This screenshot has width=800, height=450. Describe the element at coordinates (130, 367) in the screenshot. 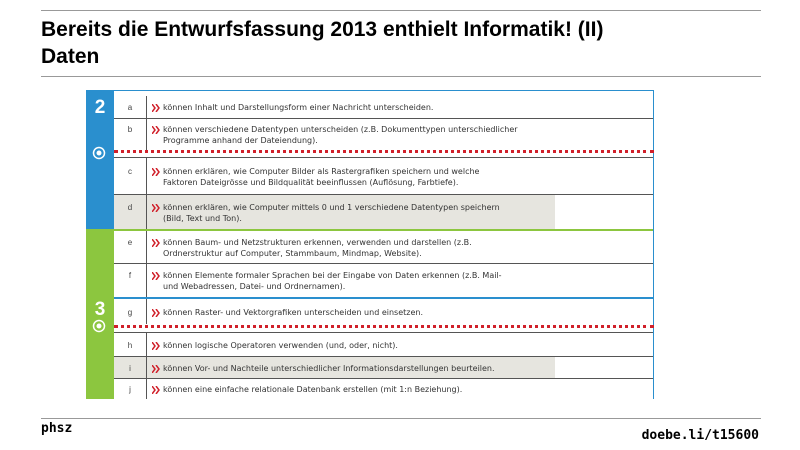

I see `row-letter: i` at that location.